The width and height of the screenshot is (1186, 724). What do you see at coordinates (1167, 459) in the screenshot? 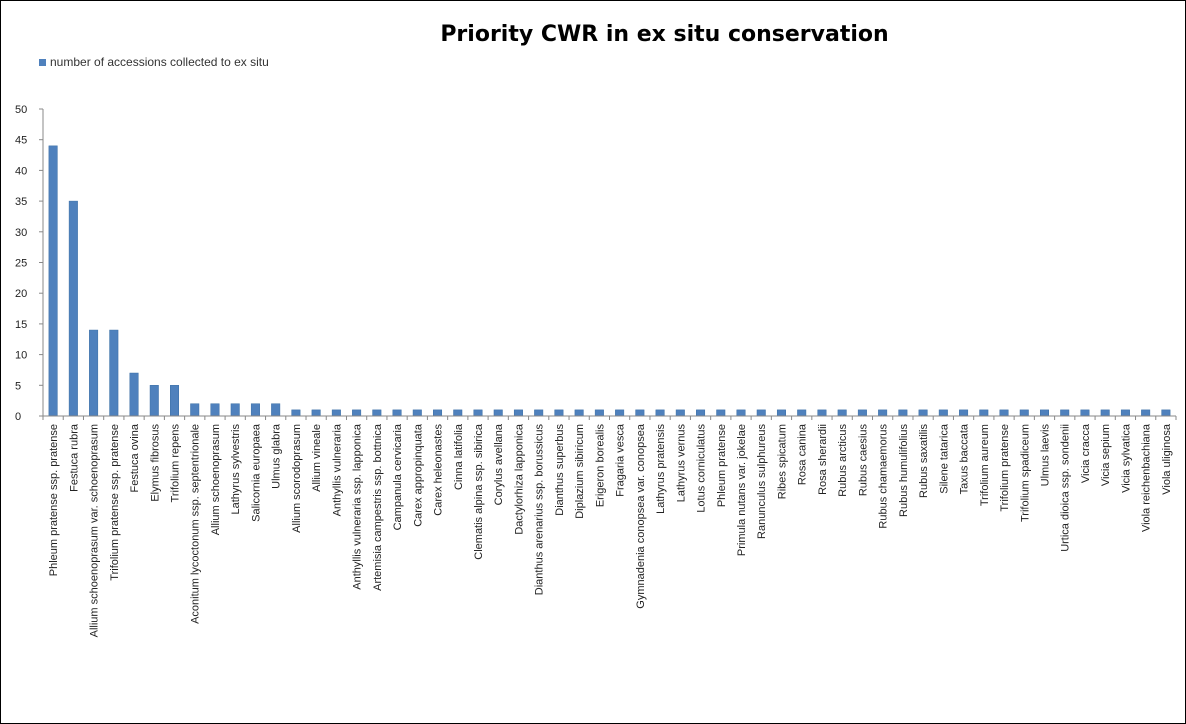
I see `x-tick-label: Viola uliginosa` at bounding box center [1167, 459].